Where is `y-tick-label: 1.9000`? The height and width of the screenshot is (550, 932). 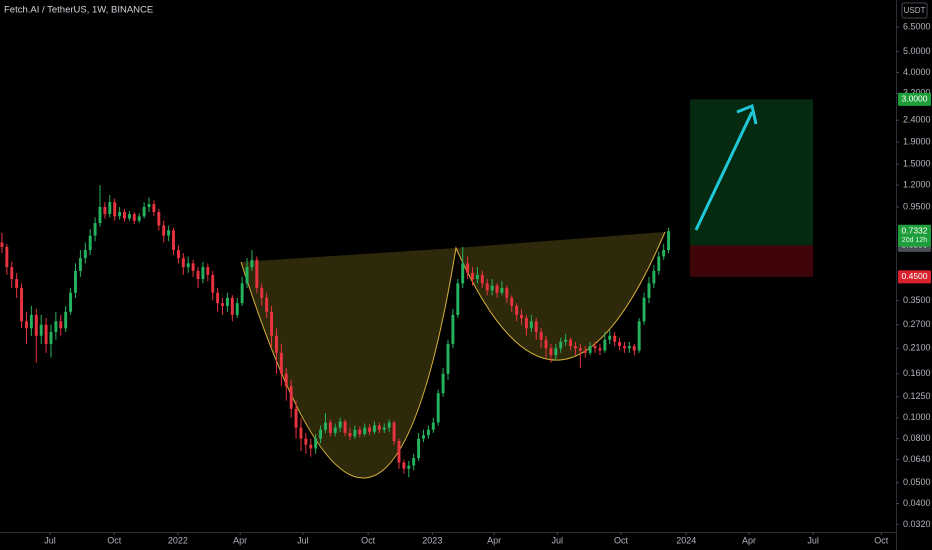
y-tick-label: 1.9000 is located at coordinates (917, 141).